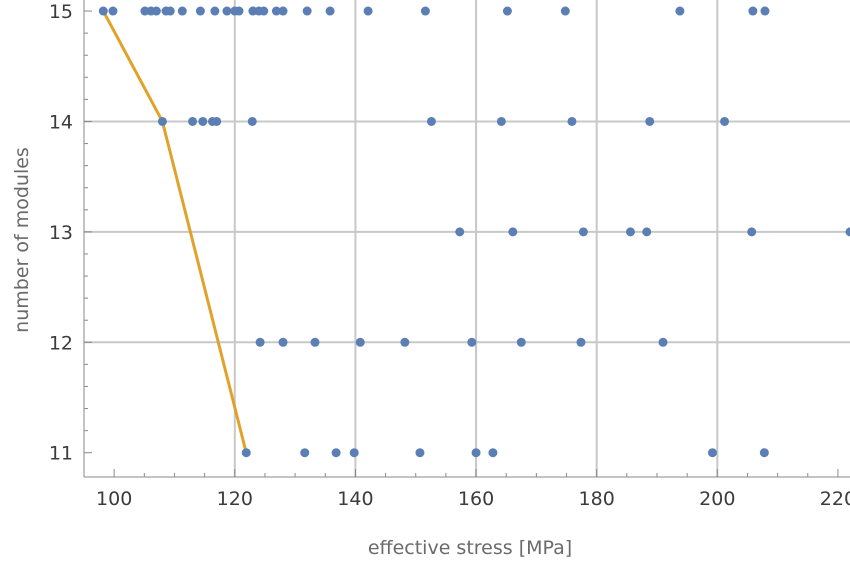 Image resolution: width=850 pixels, height=565 pixels. I want to click on x-tick-label-200: 200, so click(717, 499).